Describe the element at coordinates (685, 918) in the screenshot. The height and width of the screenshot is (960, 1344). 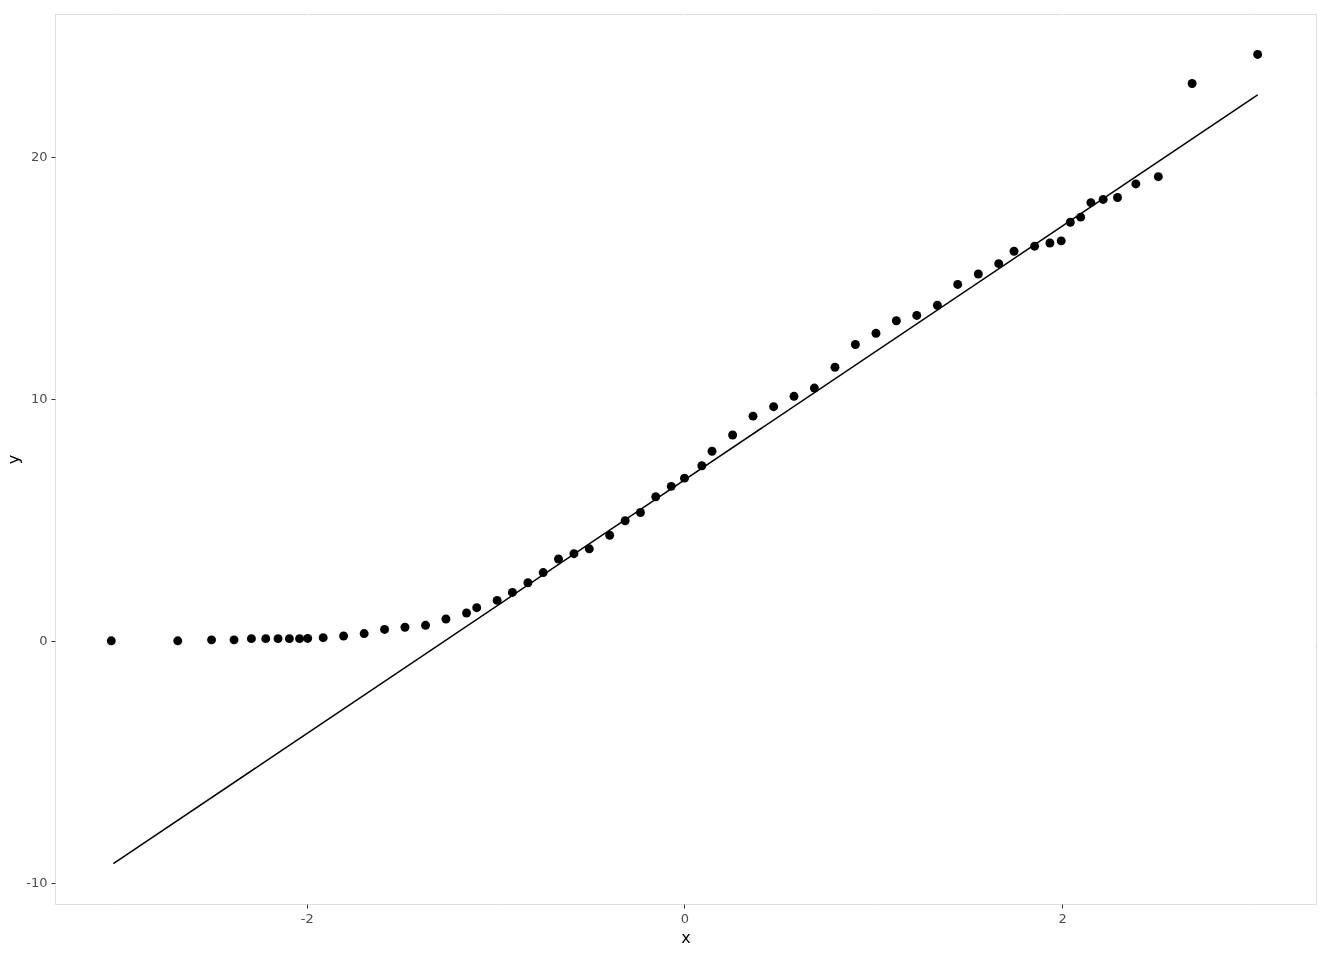
I see `x-tick-label: 0` at that location.